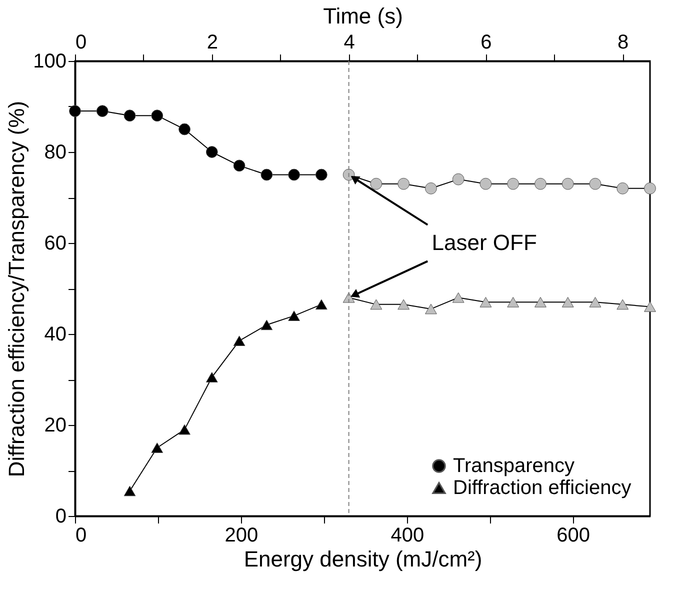  Describe the element at coordinates (573, 535) in the screenshot. I see `x-tick-label: 600` at that location.